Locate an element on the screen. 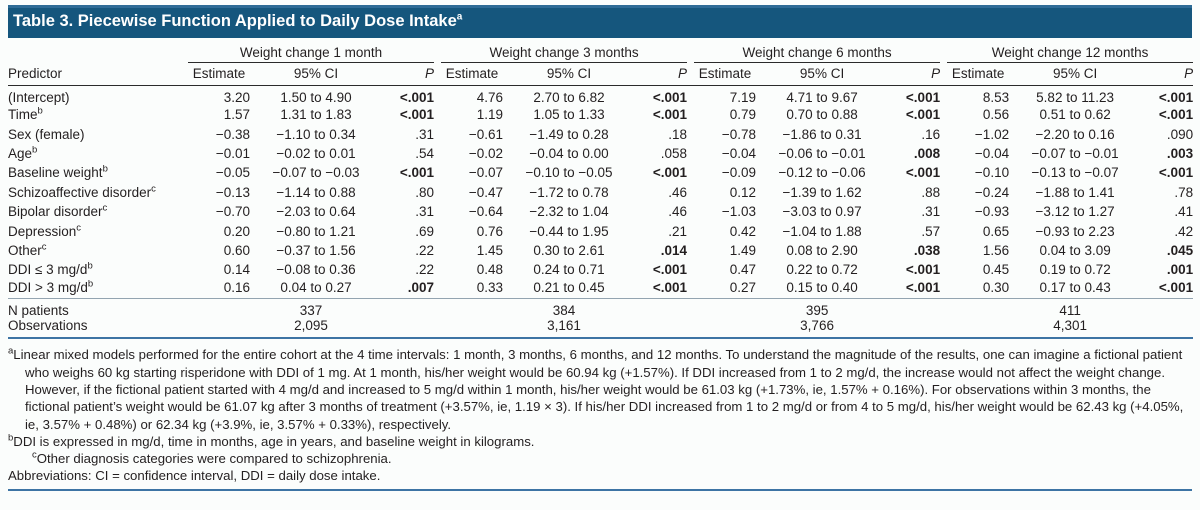 The height and width of the screenshot is (510, 1200). ci-value: −0.37 to 1.56 is located at coordinates (316, 250).